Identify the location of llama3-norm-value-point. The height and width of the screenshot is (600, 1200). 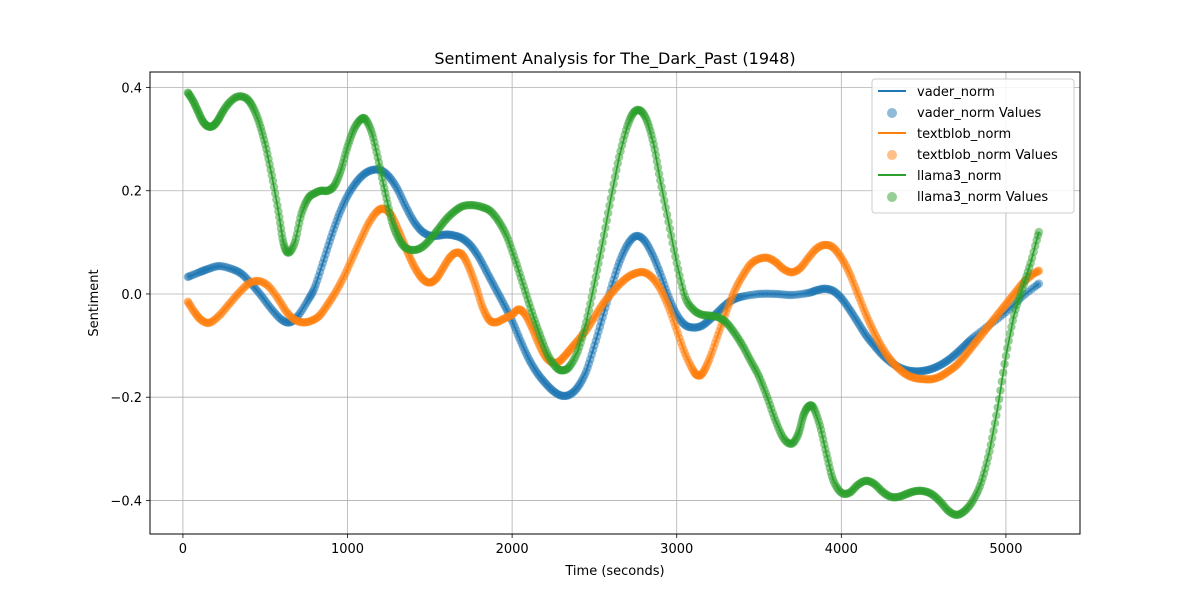
(1039, 232).